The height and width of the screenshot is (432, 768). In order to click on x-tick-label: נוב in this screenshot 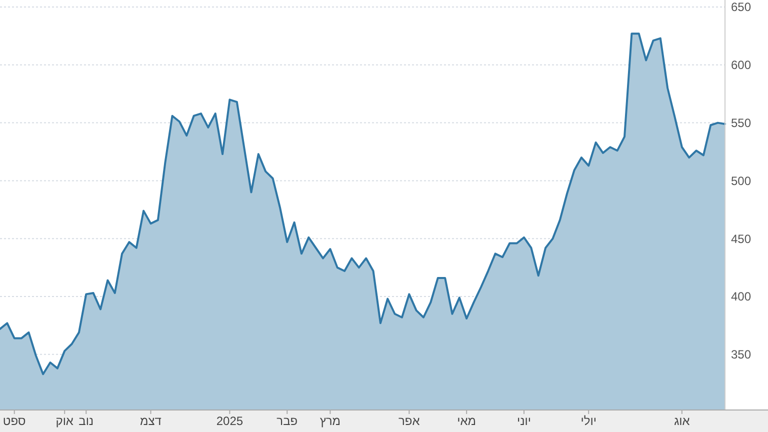, I will do `click(86, 421)`.